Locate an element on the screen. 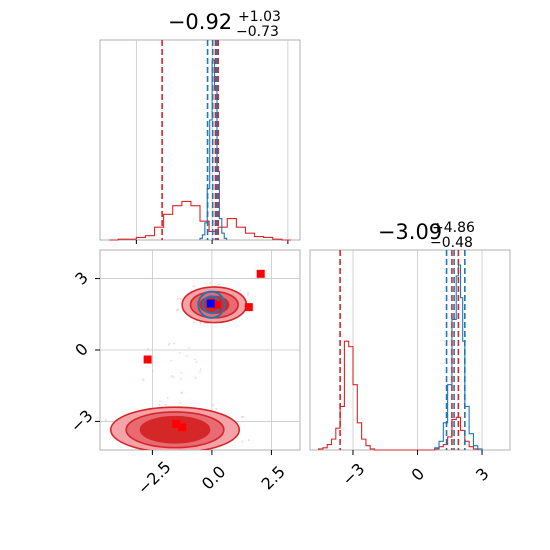 Image resolution: width=550 pixels, height=550 pixels. x-tick-label: −3 is located at coordinates (353, 474).